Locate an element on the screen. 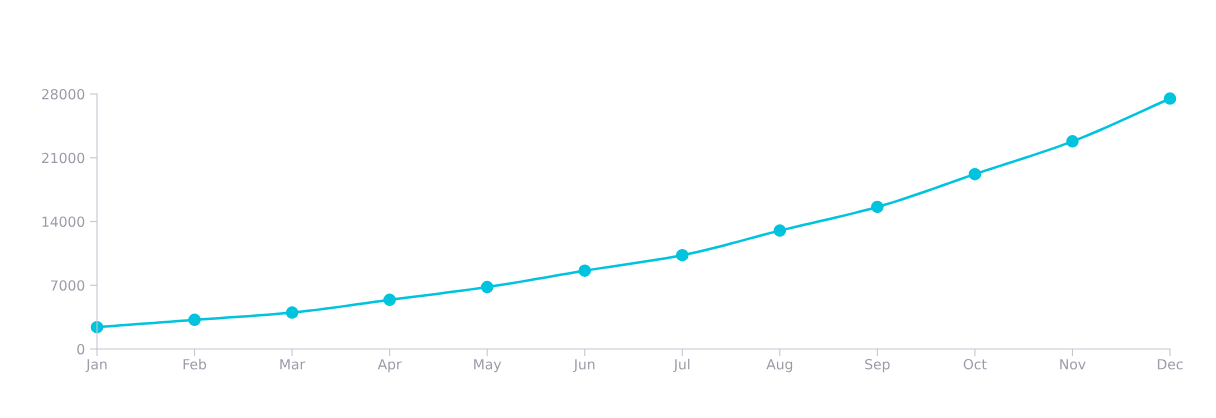 The height and width of the screenshot is (418, 1216). x-tick-label: Sep is located at coordinates (877, 365).